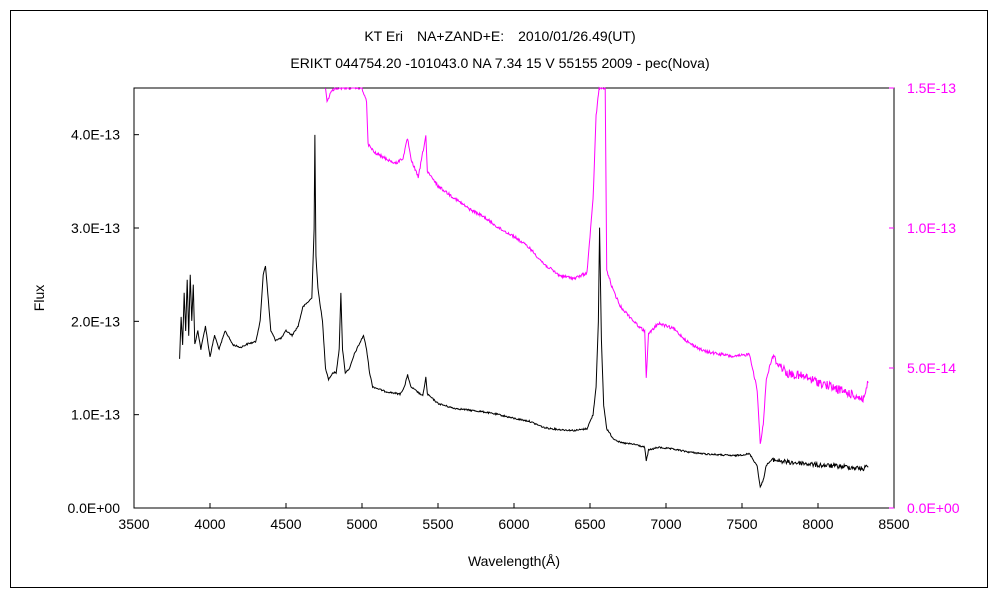 This screenshot has width=1000, height=600. I want to click on x-tick-label: 5000, so click(361, 524).